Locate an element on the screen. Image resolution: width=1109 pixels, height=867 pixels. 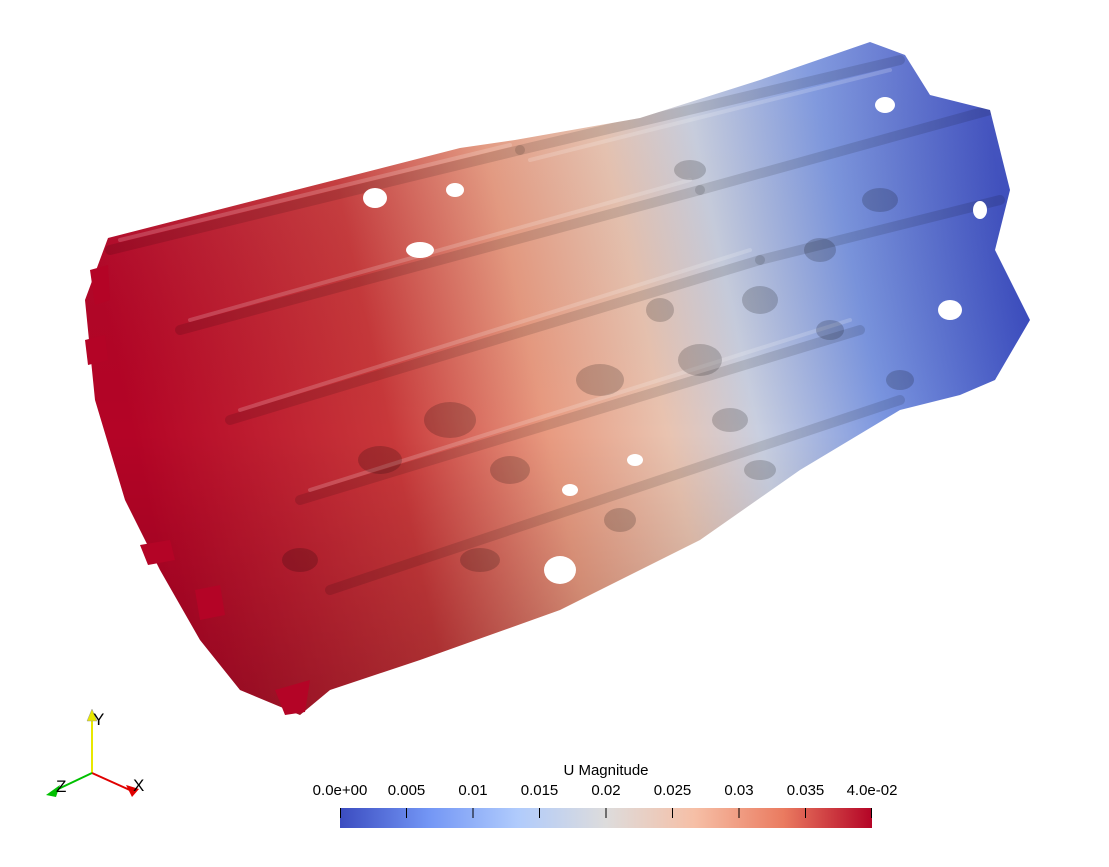
x-axis-arrow is located at coordinates (132, 791).